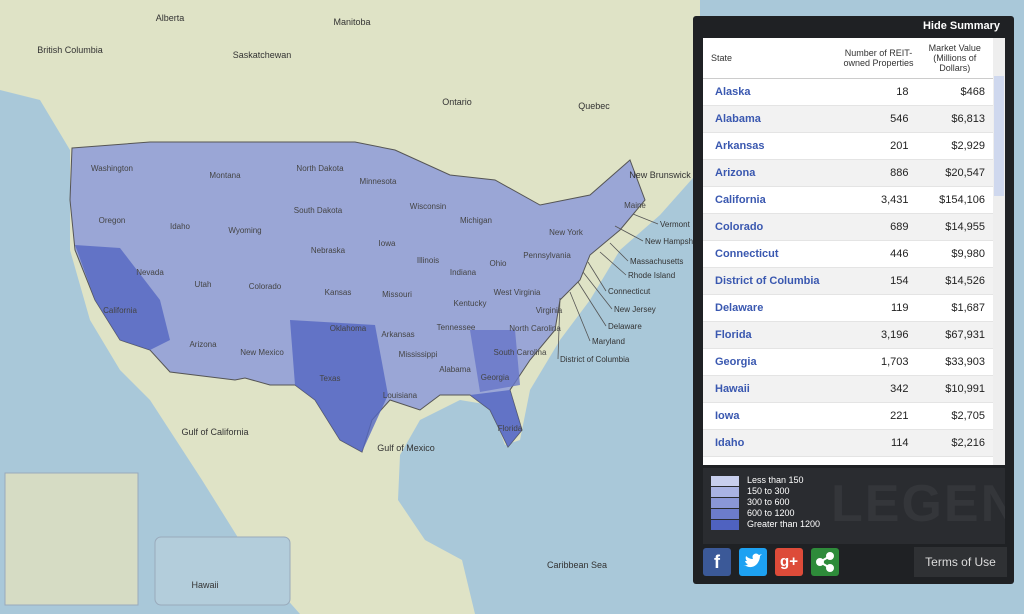 The height and width of the screenshot is (614, 1024). I want to click on state-label: Wyoming, so click(244, 230).